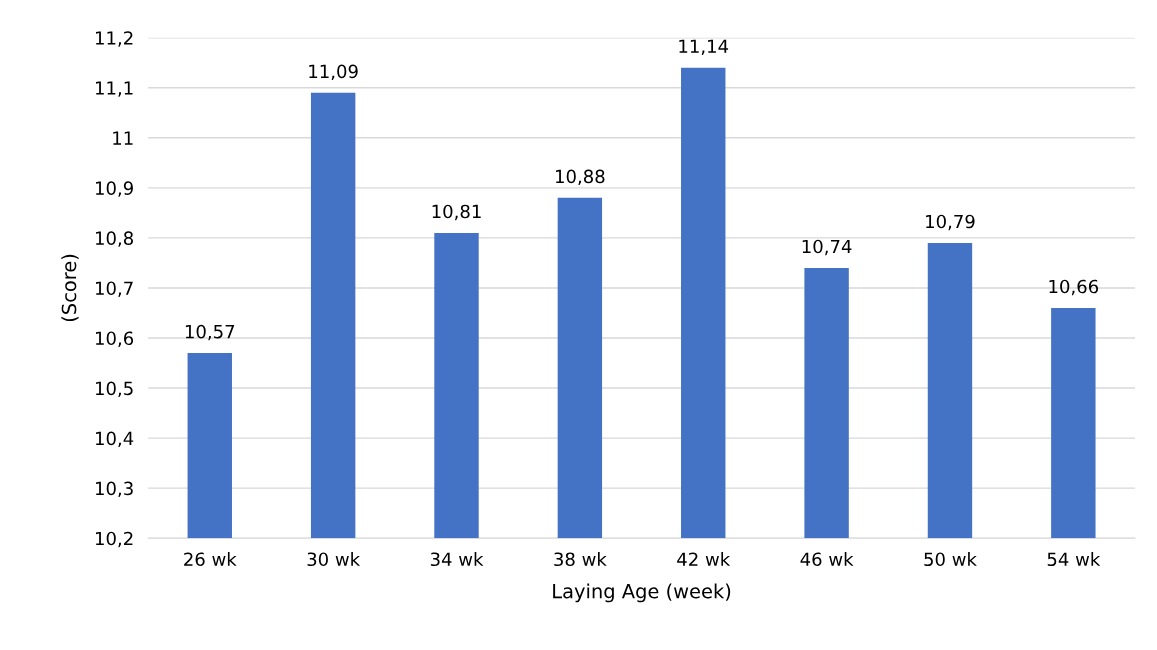 The width and height of the screenshot is (1157, 650). What do you see at coordinates (1074, 287) in the screenshot?
I see `data-label: 10,66` at bounding box center [1074, 287].